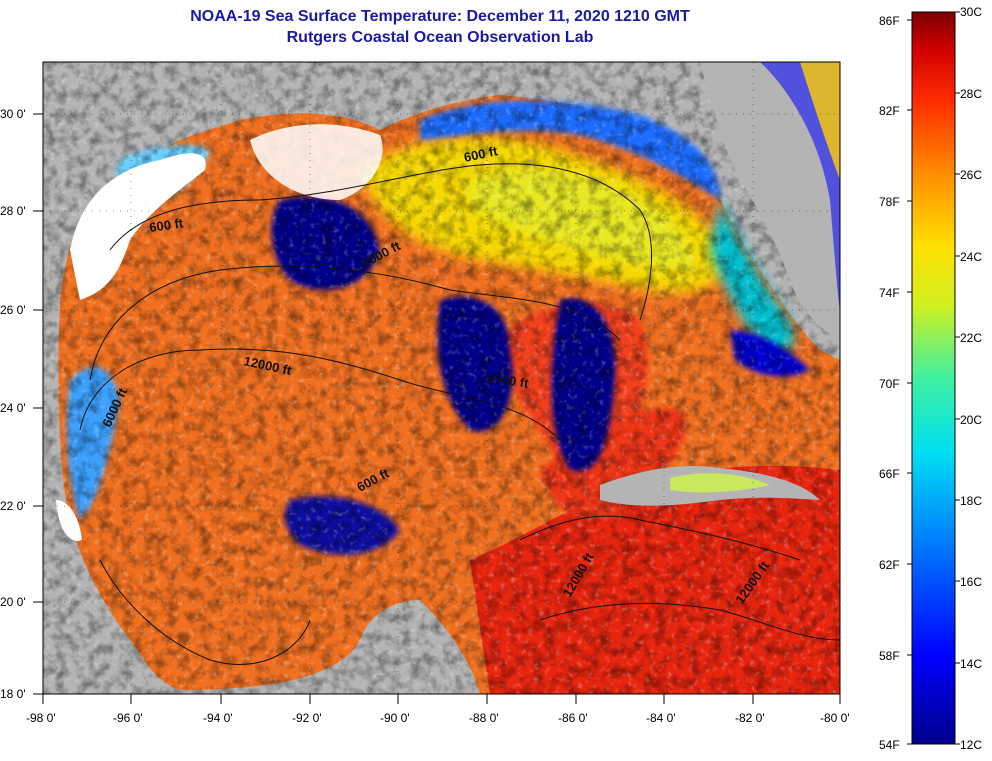  What do you see at coordinates (13, 211) in the screenshot?
I see `lat-label: 28 0'` at bounding box center [13, 211].